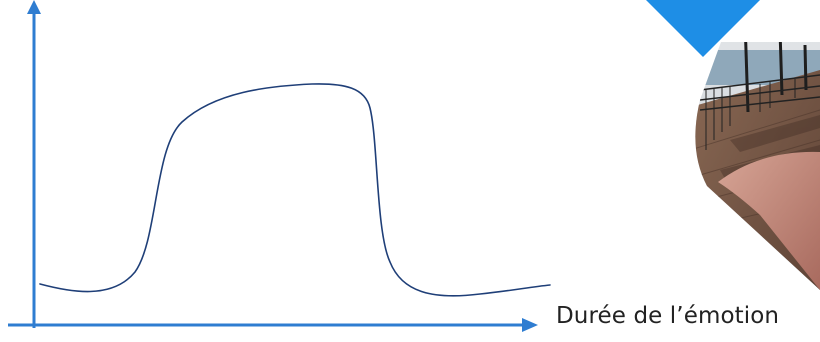 This screenshot has height=342, width=820. What do you see at coordinates (273, 325) in the screenshot?
I see `x-axis` at bounding box center [273, 325].